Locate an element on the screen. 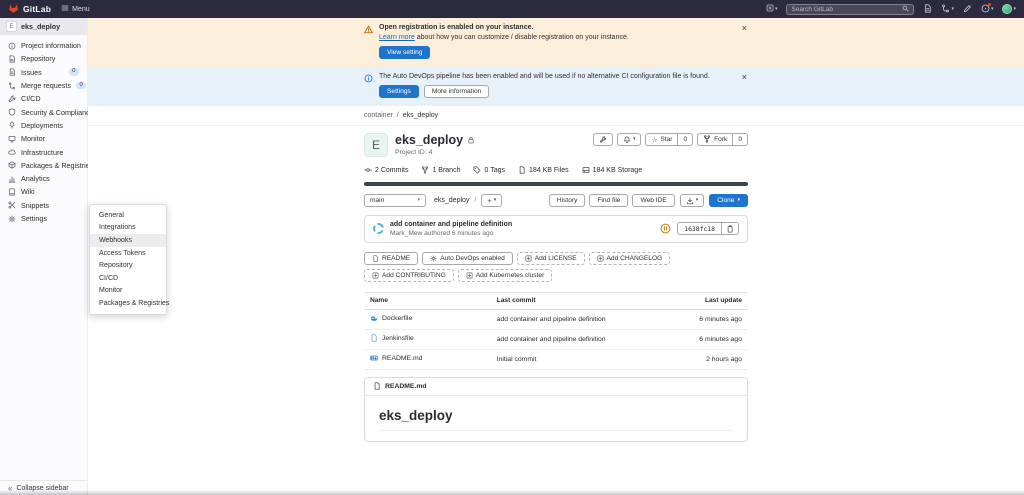  file-link: README.md is located at coordinates (396, 358).